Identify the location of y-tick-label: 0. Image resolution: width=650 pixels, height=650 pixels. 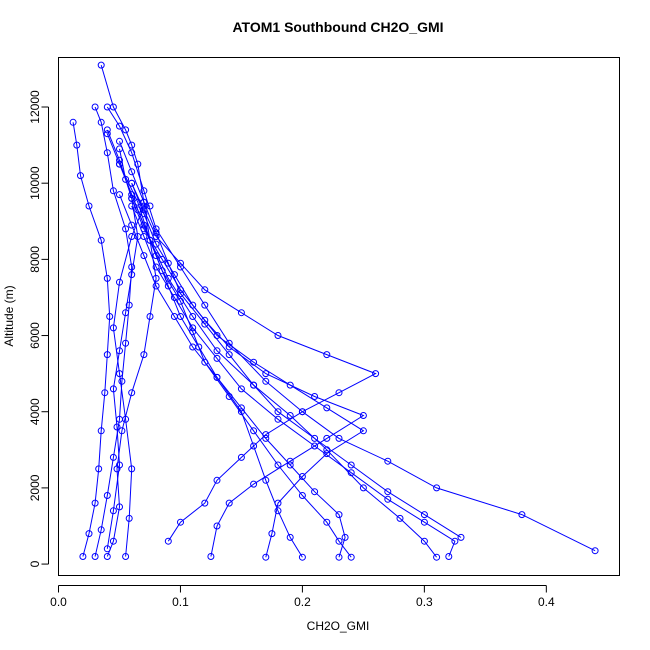
(35, 563).